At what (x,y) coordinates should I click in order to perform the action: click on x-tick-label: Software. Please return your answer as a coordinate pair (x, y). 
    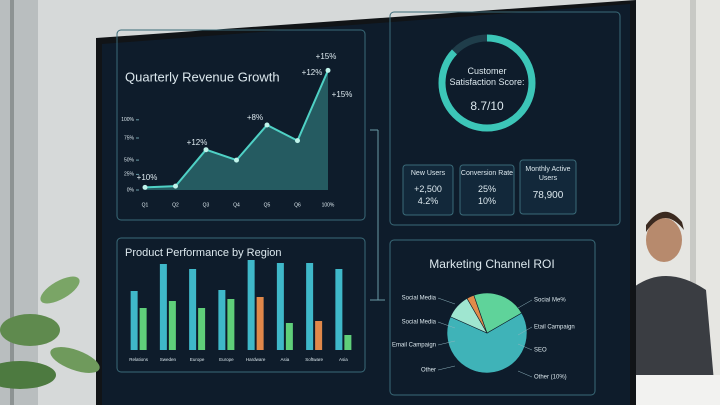
    Looking at the image, I should click on (314, 359).